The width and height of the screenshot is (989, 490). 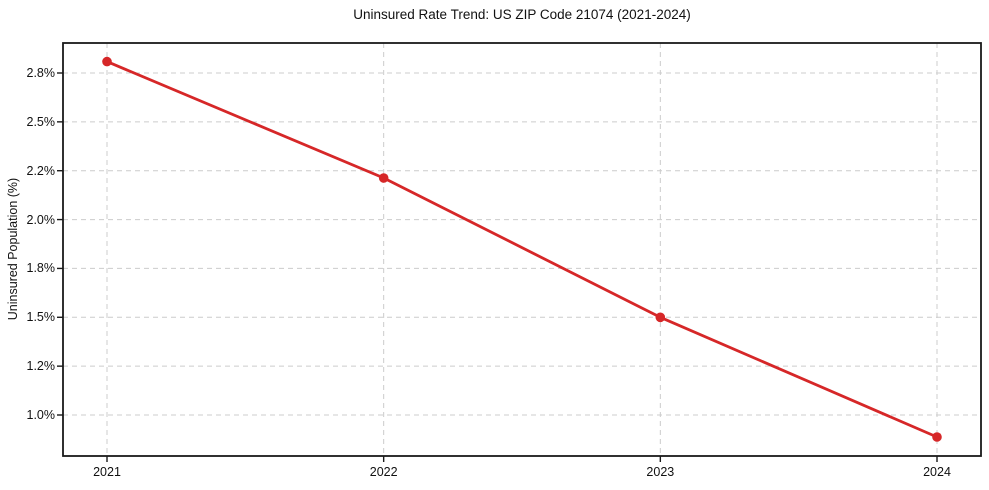 I want to click on data-point-2021, so click(x=107, y=61).